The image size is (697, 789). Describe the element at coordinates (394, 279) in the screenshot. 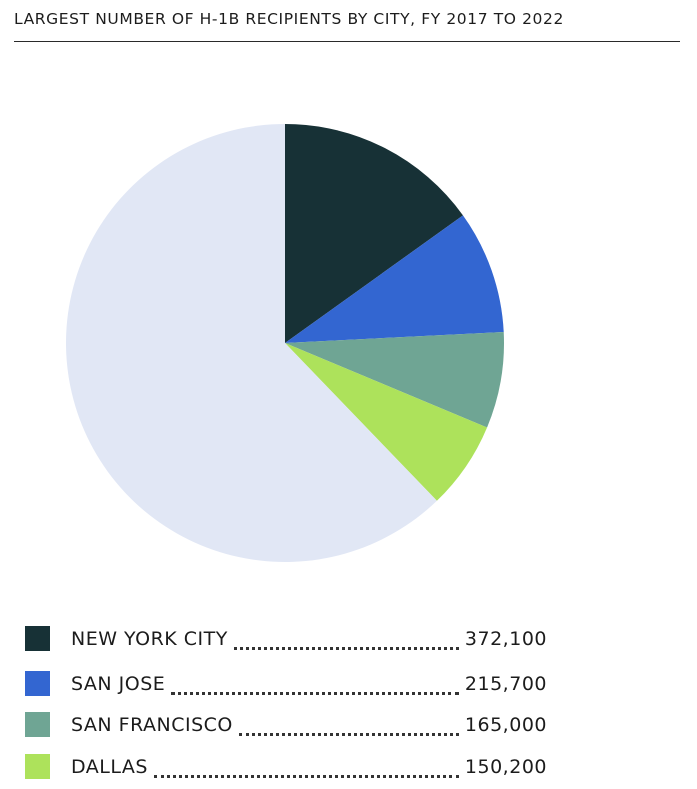

I see `pie-slice-san-jose` at that location.